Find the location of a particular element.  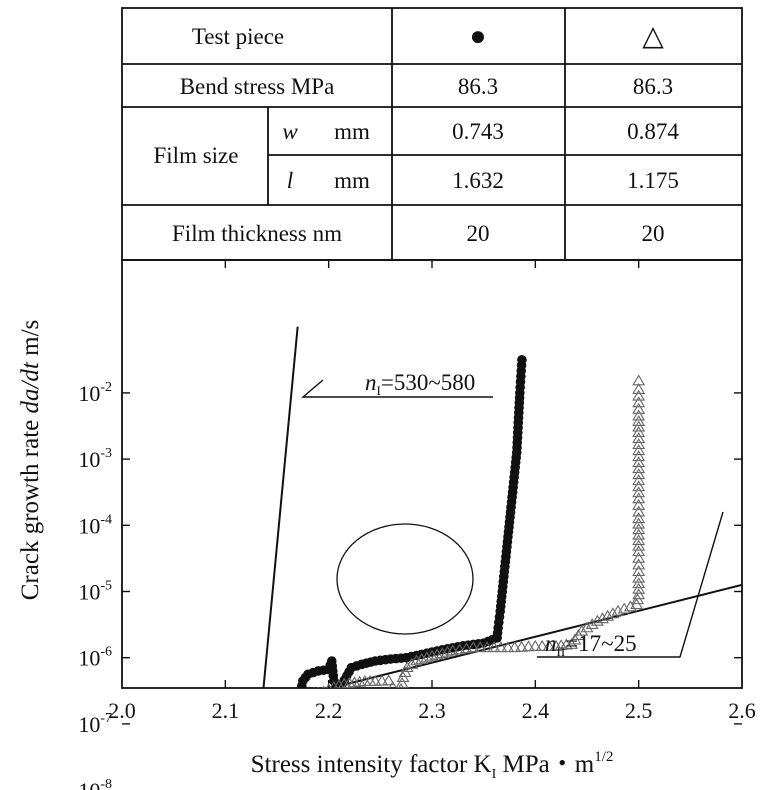

n1-leader-line is located at coordinates (397, 388).